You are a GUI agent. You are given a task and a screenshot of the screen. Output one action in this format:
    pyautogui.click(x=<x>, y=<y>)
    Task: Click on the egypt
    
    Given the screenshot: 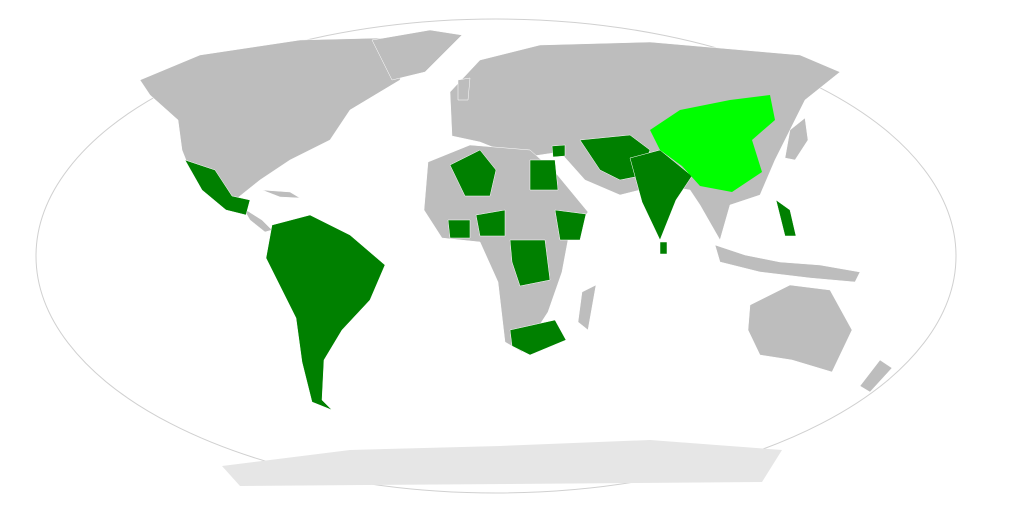 What is the action you would take?
    pyautogui.click(x=544, y=175)
    